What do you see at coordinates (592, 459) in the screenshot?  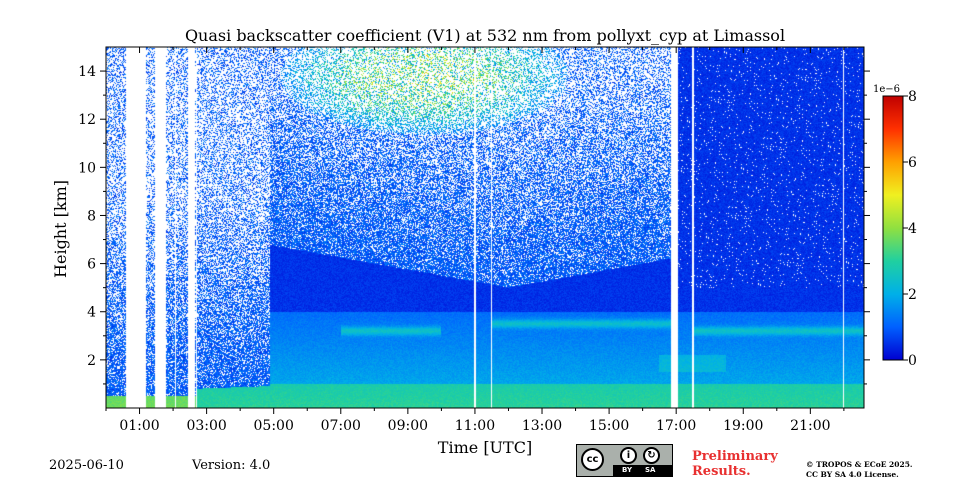 I see `cc-icon: cc` at bounding box center [592, 459].